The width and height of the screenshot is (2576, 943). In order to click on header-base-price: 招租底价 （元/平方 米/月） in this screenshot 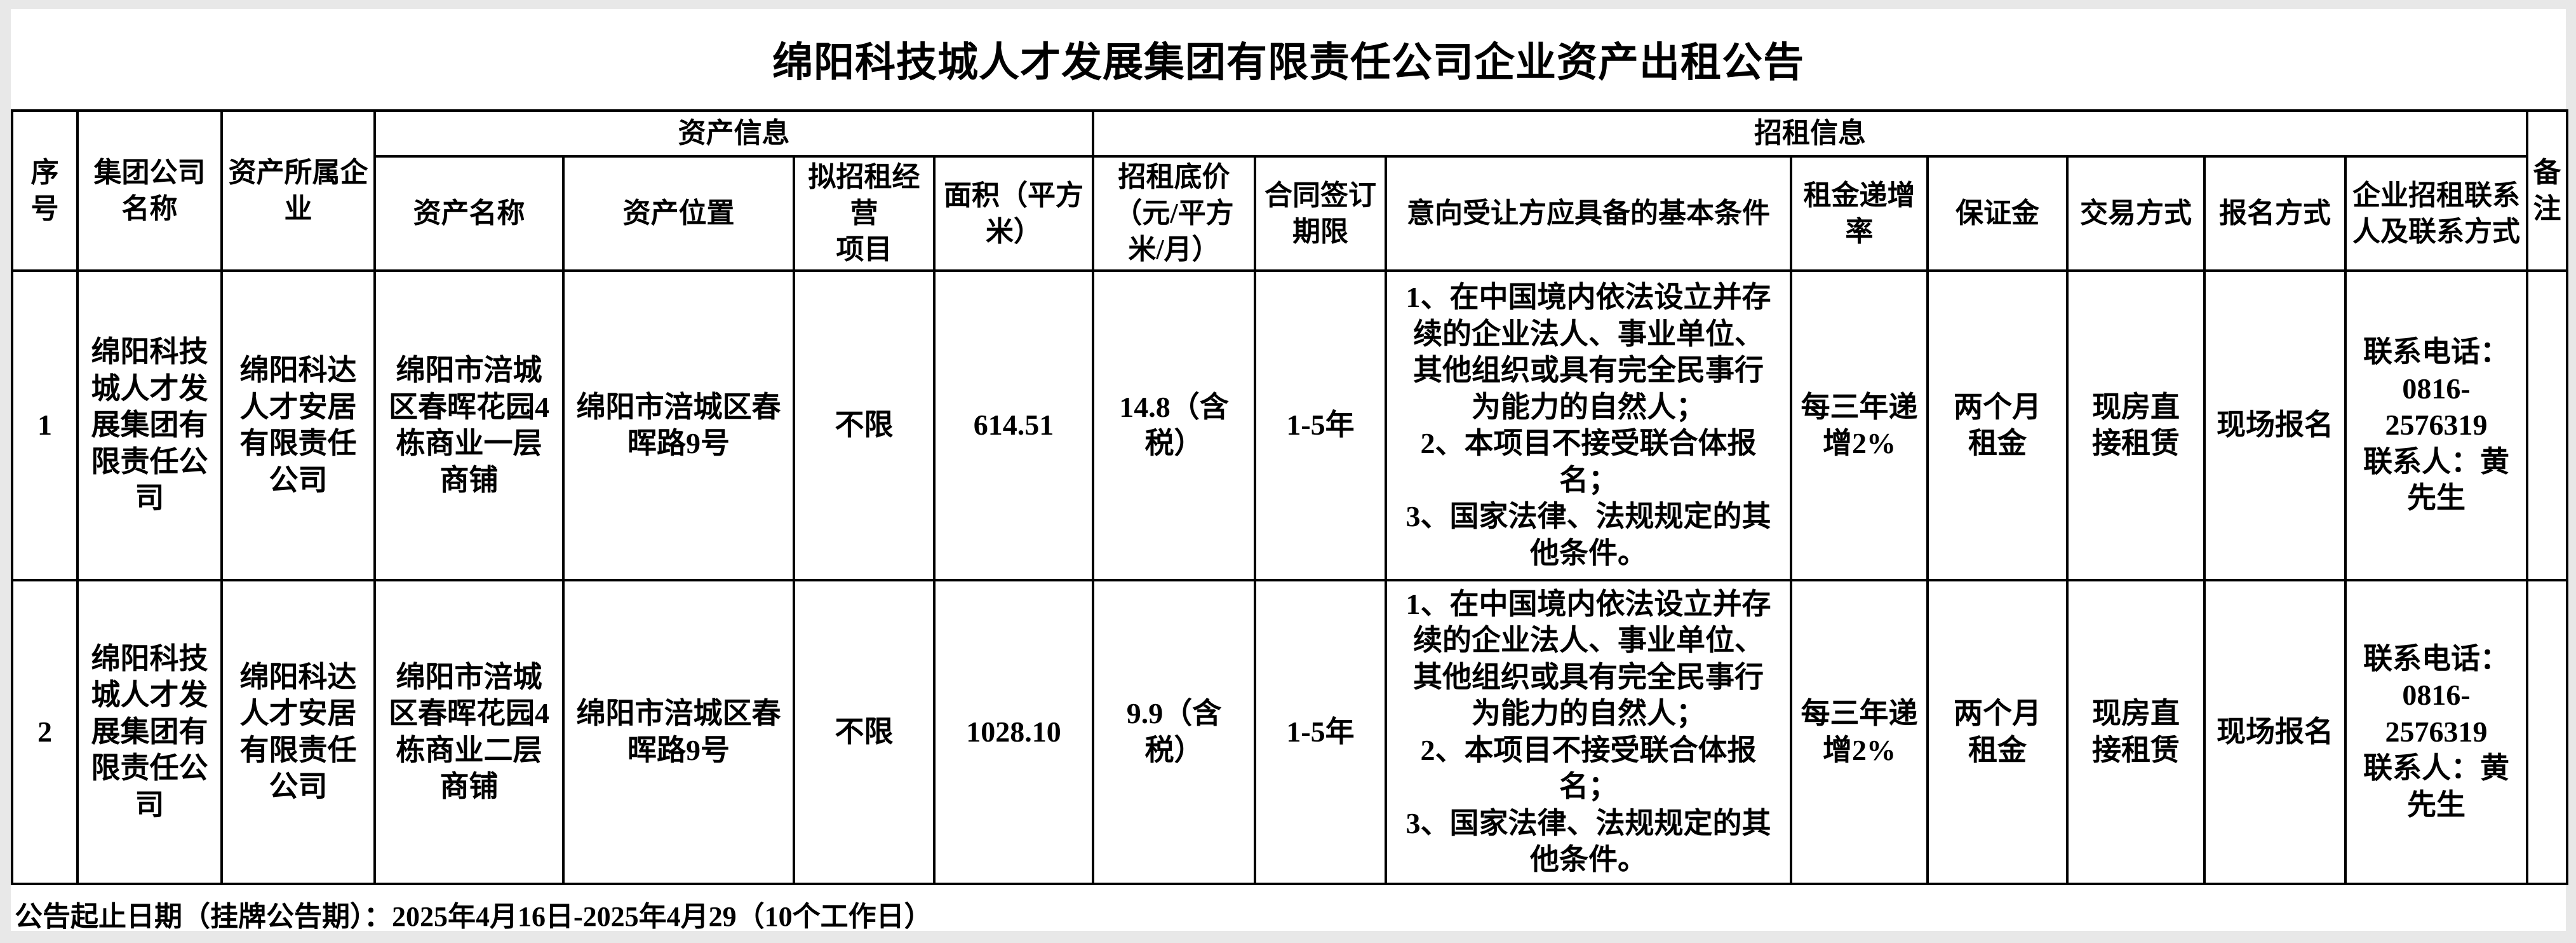, I will do `click(1174, 213)`.